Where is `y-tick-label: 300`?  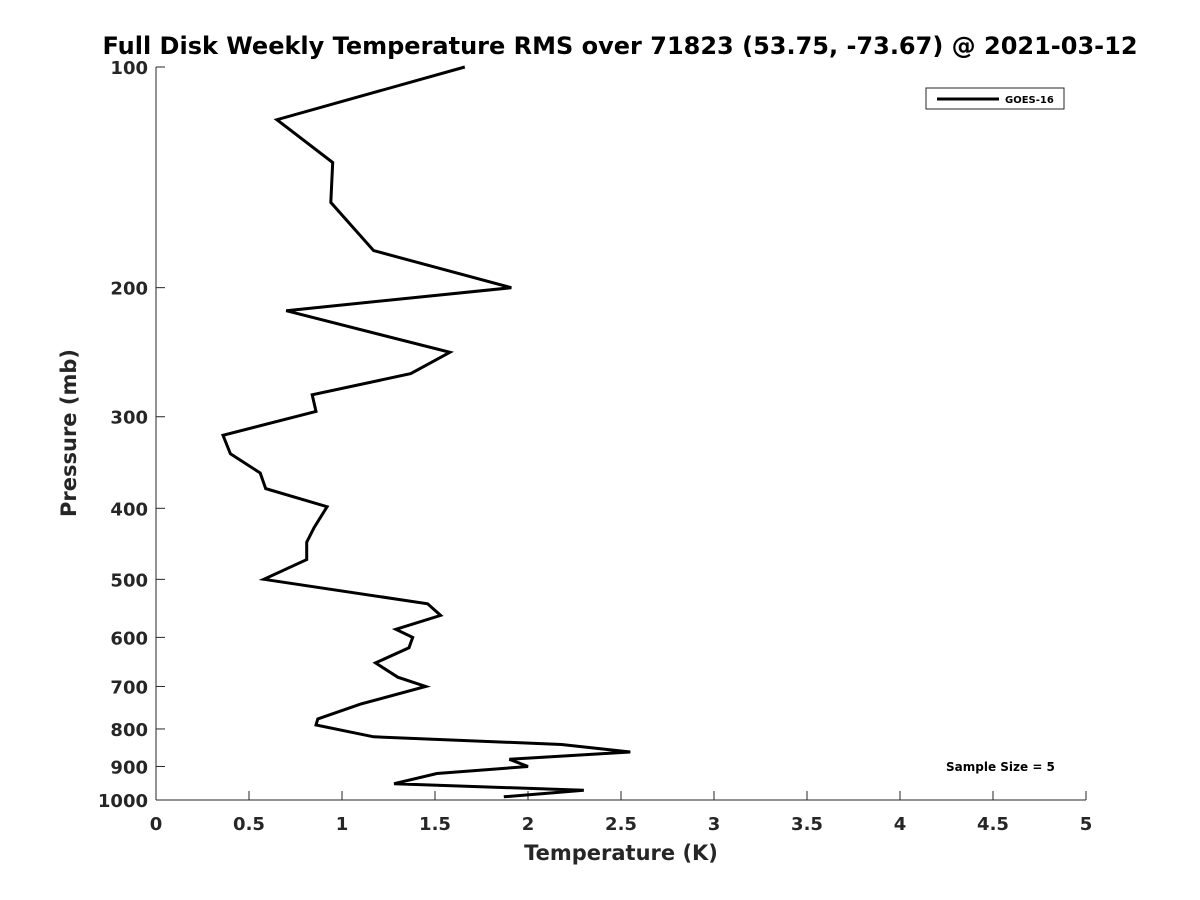 y-tick-label: 300 is located at coordinates (129, 418).